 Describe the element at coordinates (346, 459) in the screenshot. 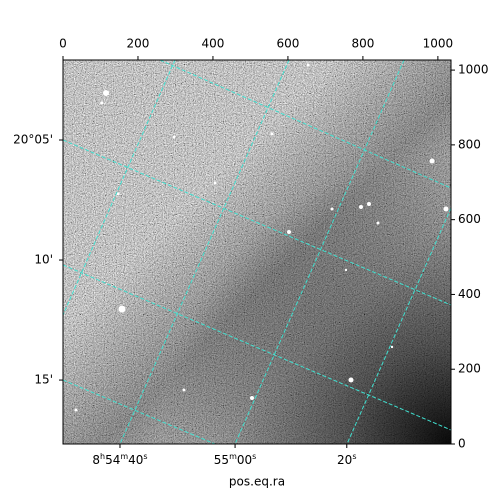

I see `ra-tick-label: 20s` at that location.